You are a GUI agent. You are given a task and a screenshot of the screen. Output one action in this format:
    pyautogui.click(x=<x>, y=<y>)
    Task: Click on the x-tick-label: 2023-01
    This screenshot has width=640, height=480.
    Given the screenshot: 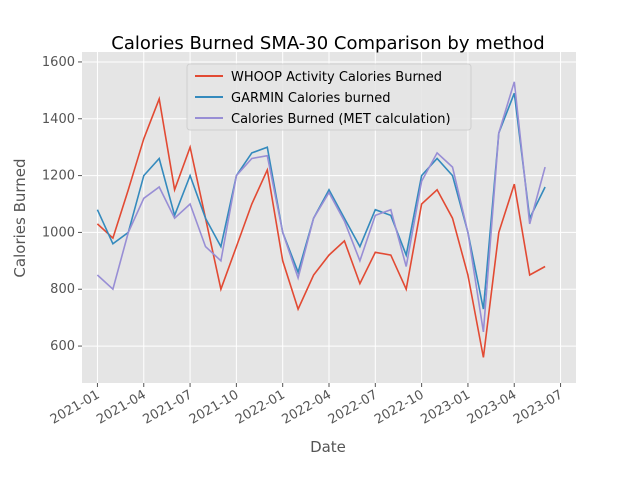 What is the action you would take?
    pyautogui.click(x=445, y=407)
    